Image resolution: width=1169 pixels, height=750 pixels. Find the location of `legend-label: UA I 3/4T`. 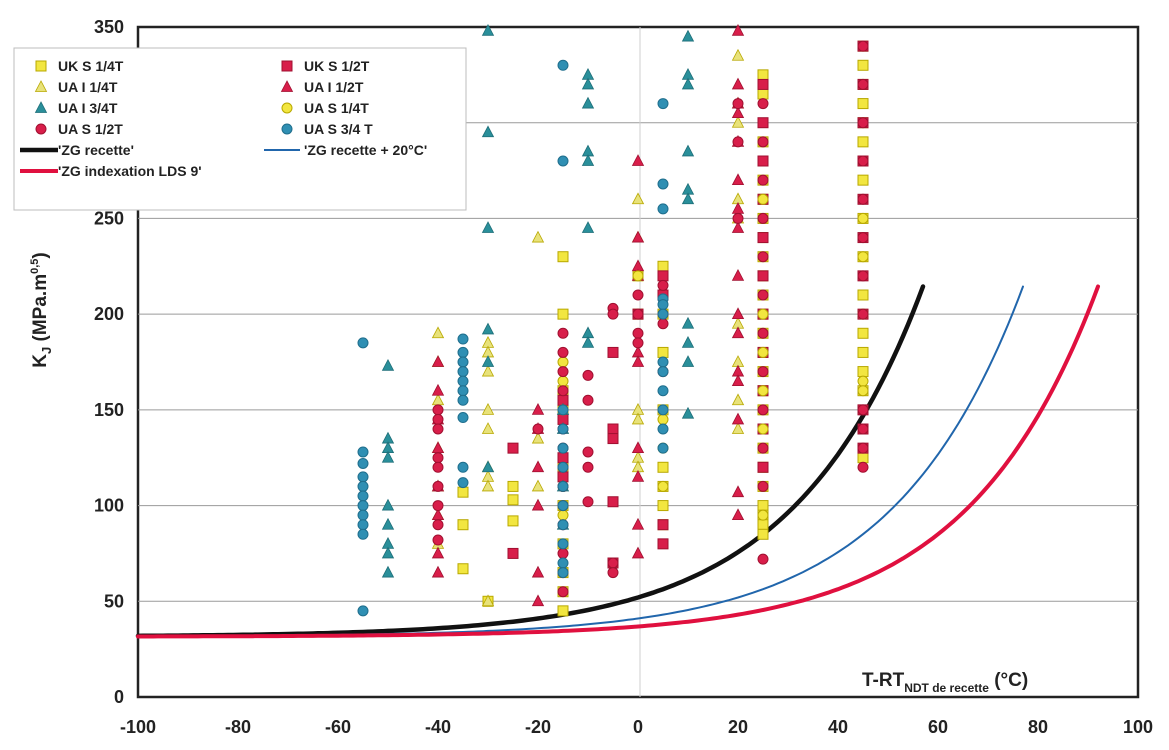

legend-label: UA I 3/4T is located at coordinates (88, 108).